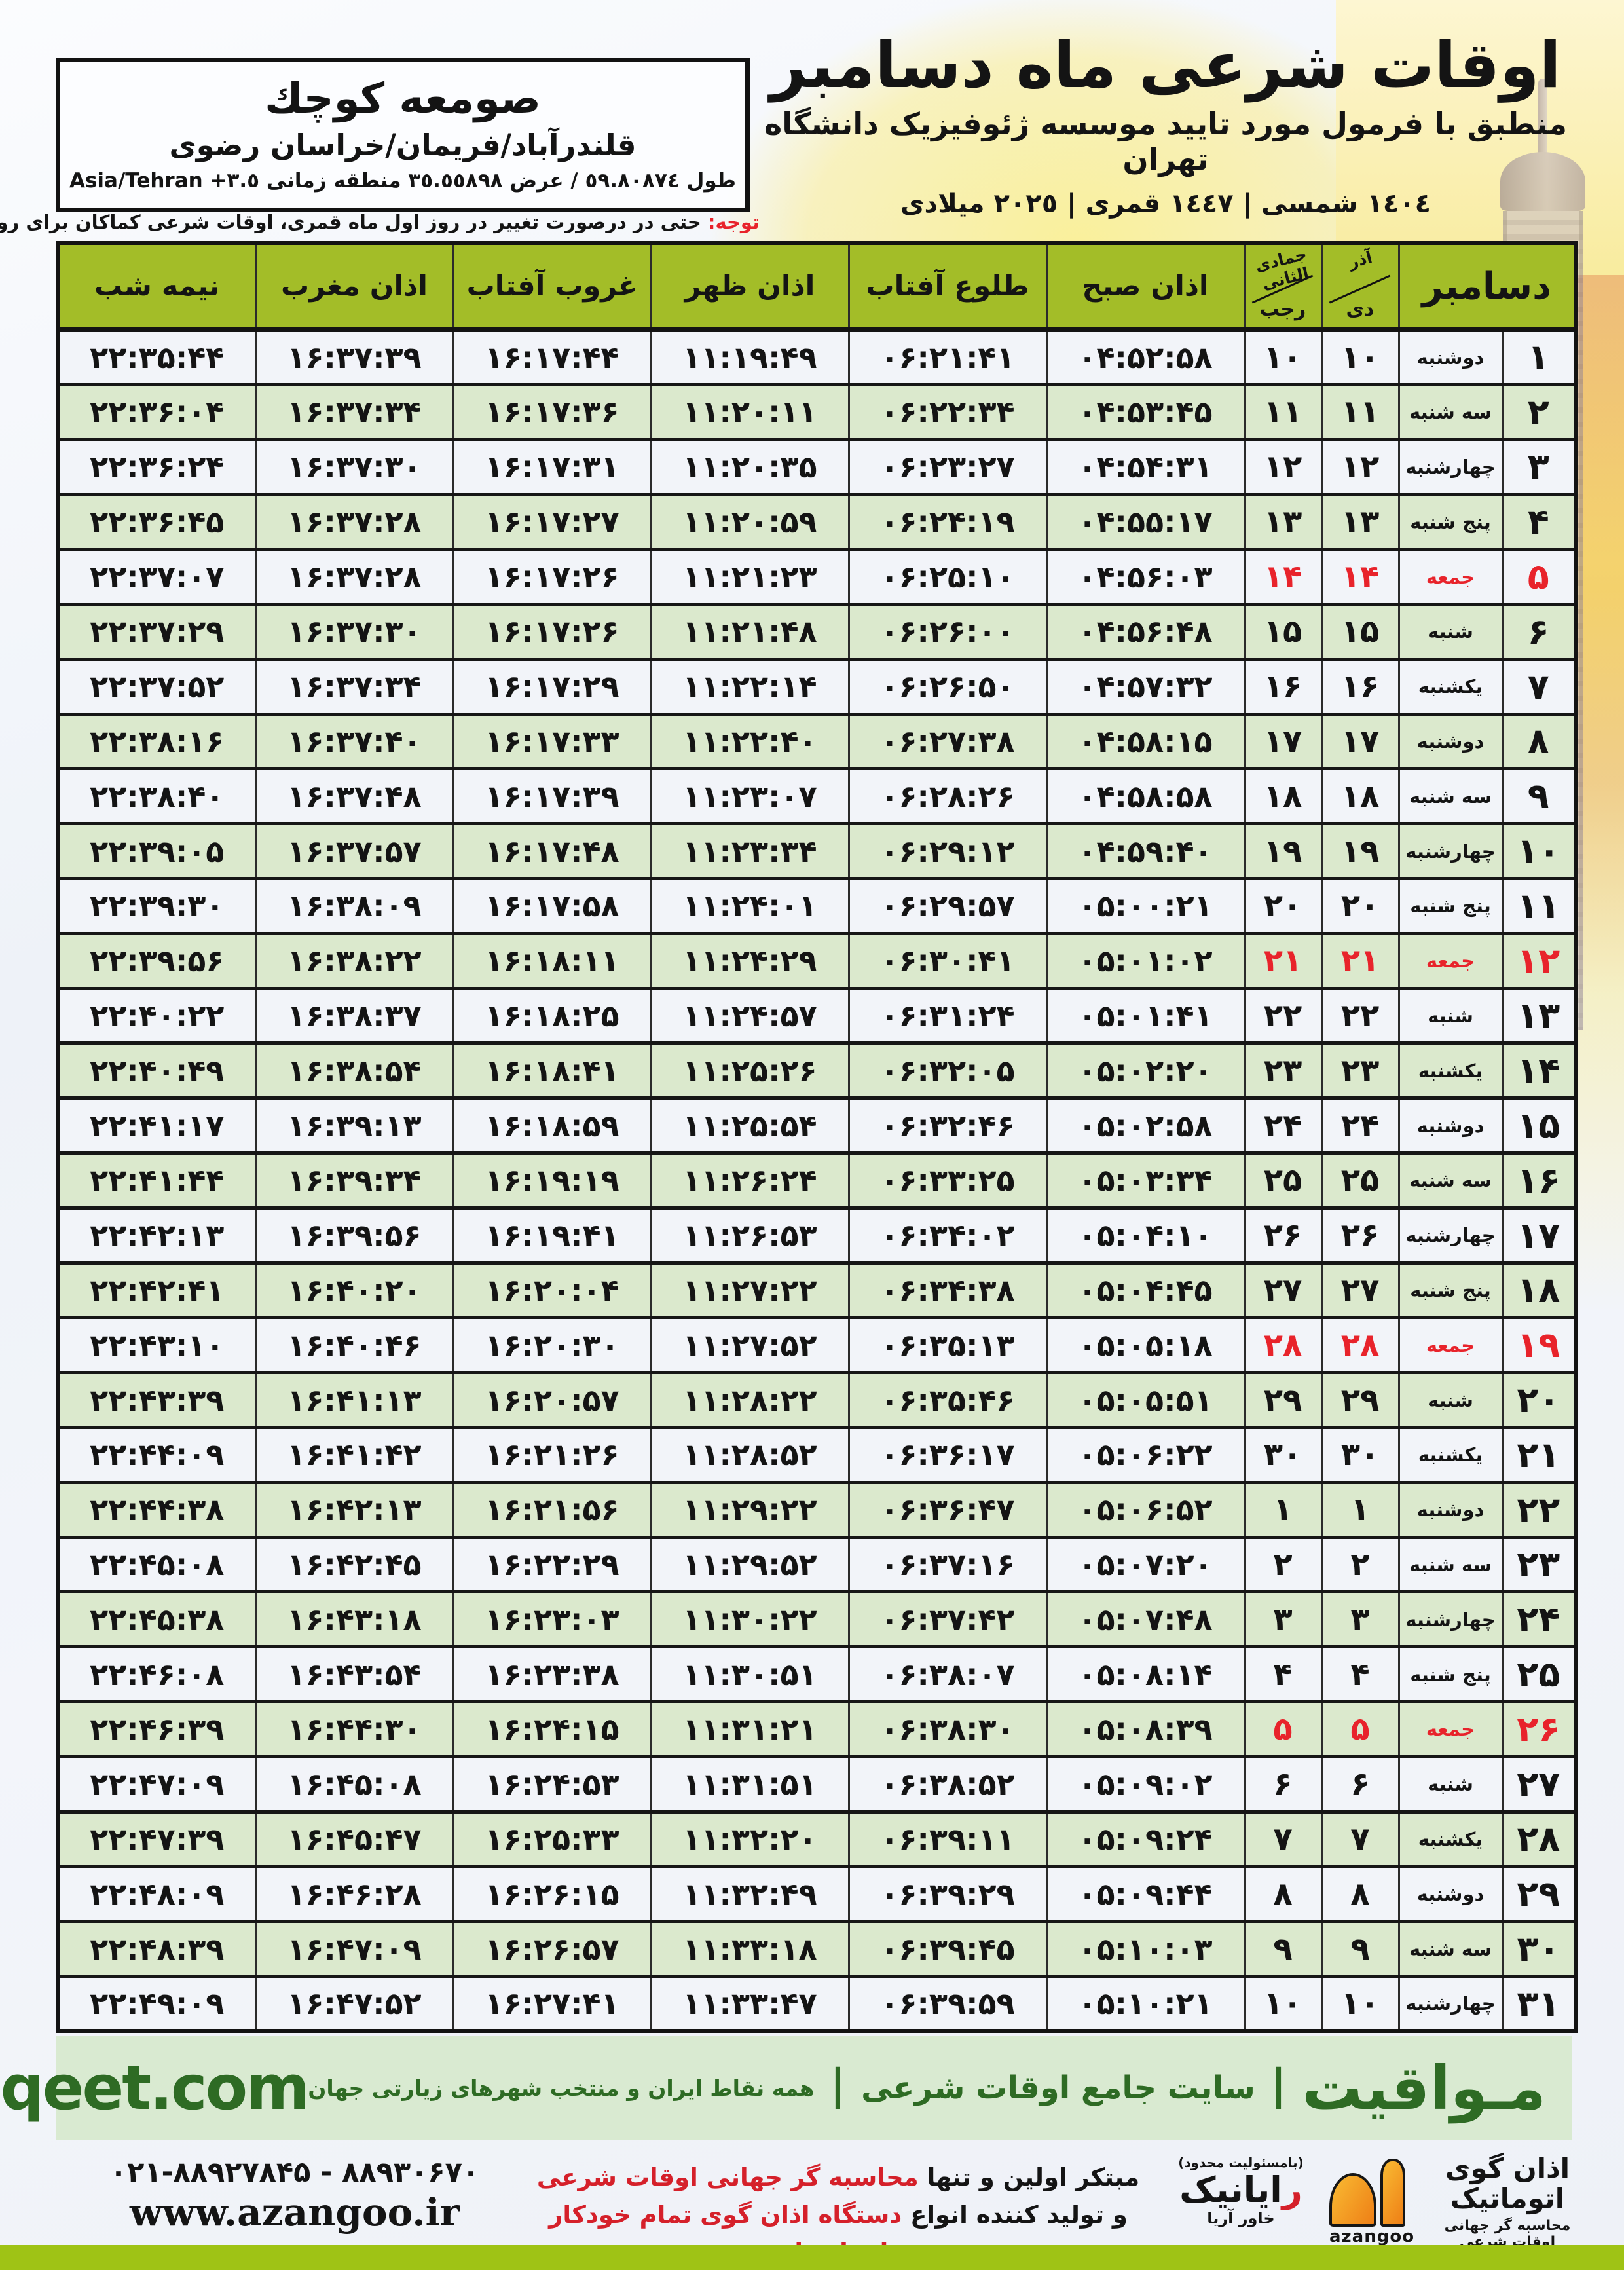 This screenshot has width=1624, height=2270. I want to click on cell-midnight: ۲۲:۳۷:۰۷, so click(156, 577).